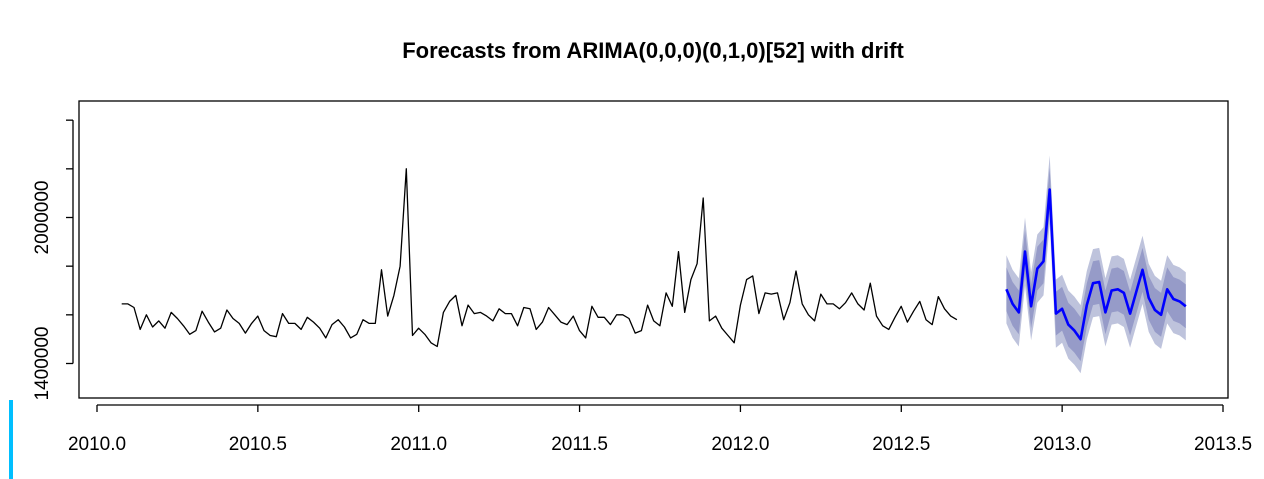 Image resolution: width=1264 pixels, height=479 pixels. I want to click on point-forecast-series-line, so click(1096, 264).